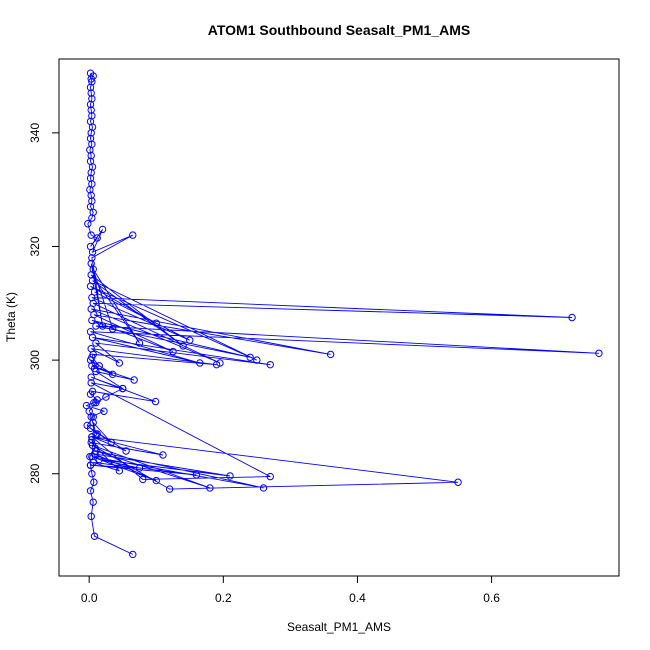  What do you see at coordinates (290, 590) in the screenshot?
I see `x-axis: 0.0 0.2 0.4 0.6` at bounding box center [290, 590].